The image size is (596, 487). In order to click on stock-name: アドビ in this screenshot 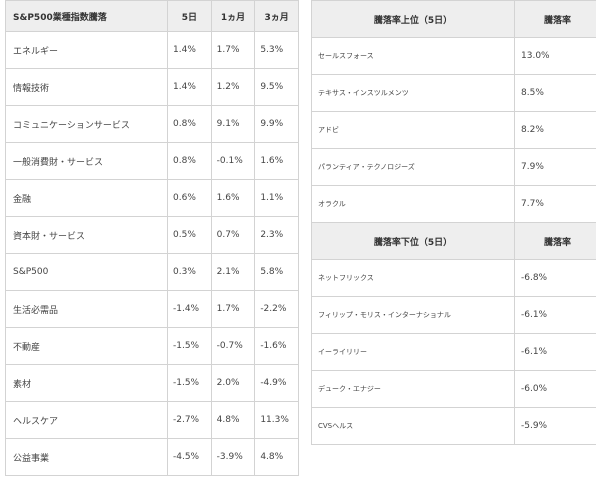, I will do `click(413, 130)`.